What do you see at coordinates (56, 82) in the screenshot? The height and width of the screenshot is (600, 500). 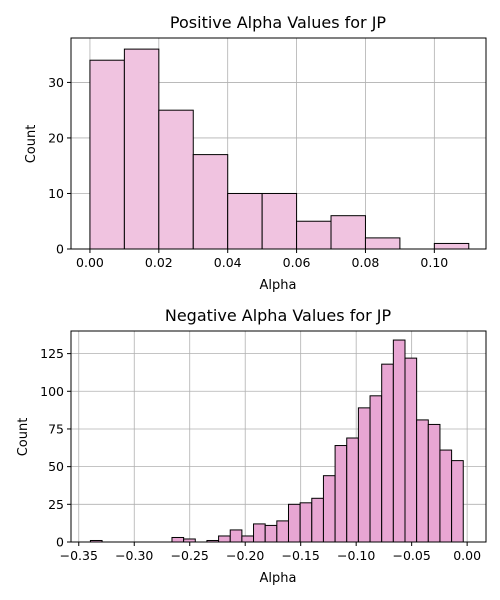 I see `positive-alpha-ytick-label: 30` at bounding box center [56, 82].